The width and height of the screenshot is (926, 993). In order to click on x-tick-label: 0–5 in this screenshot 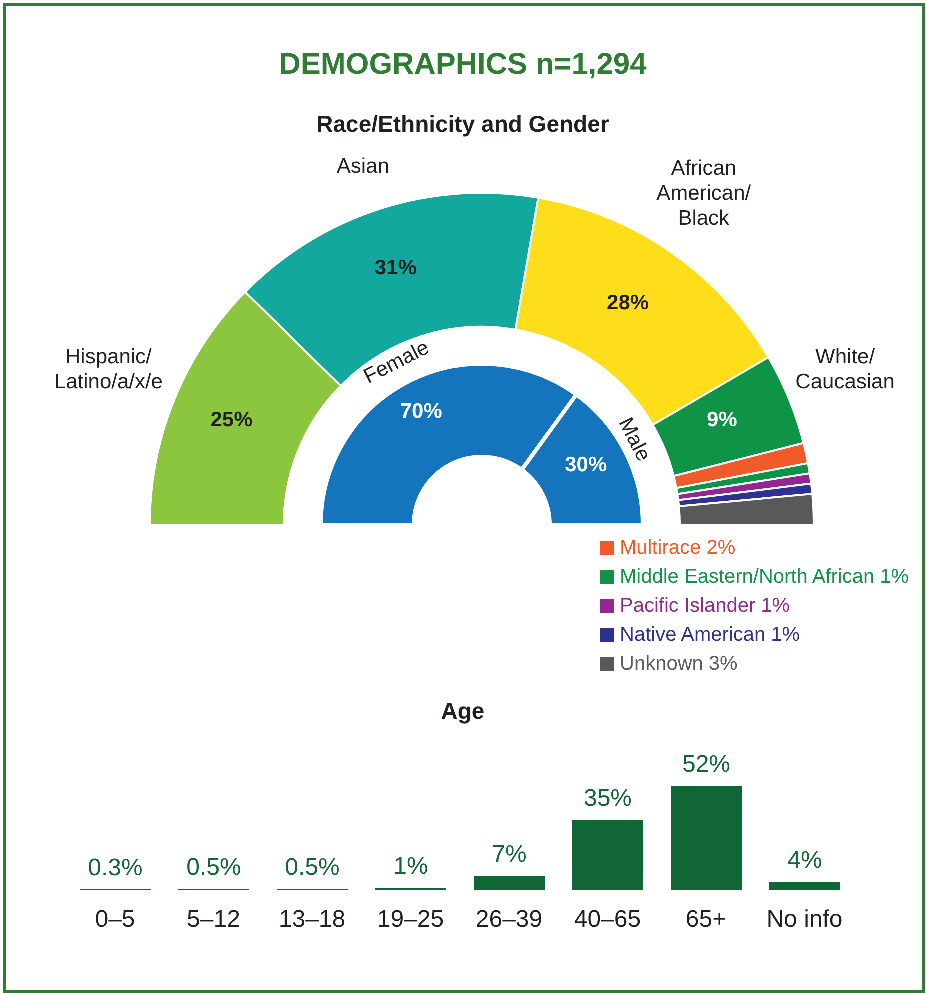, I will do `click(115, 920)`.